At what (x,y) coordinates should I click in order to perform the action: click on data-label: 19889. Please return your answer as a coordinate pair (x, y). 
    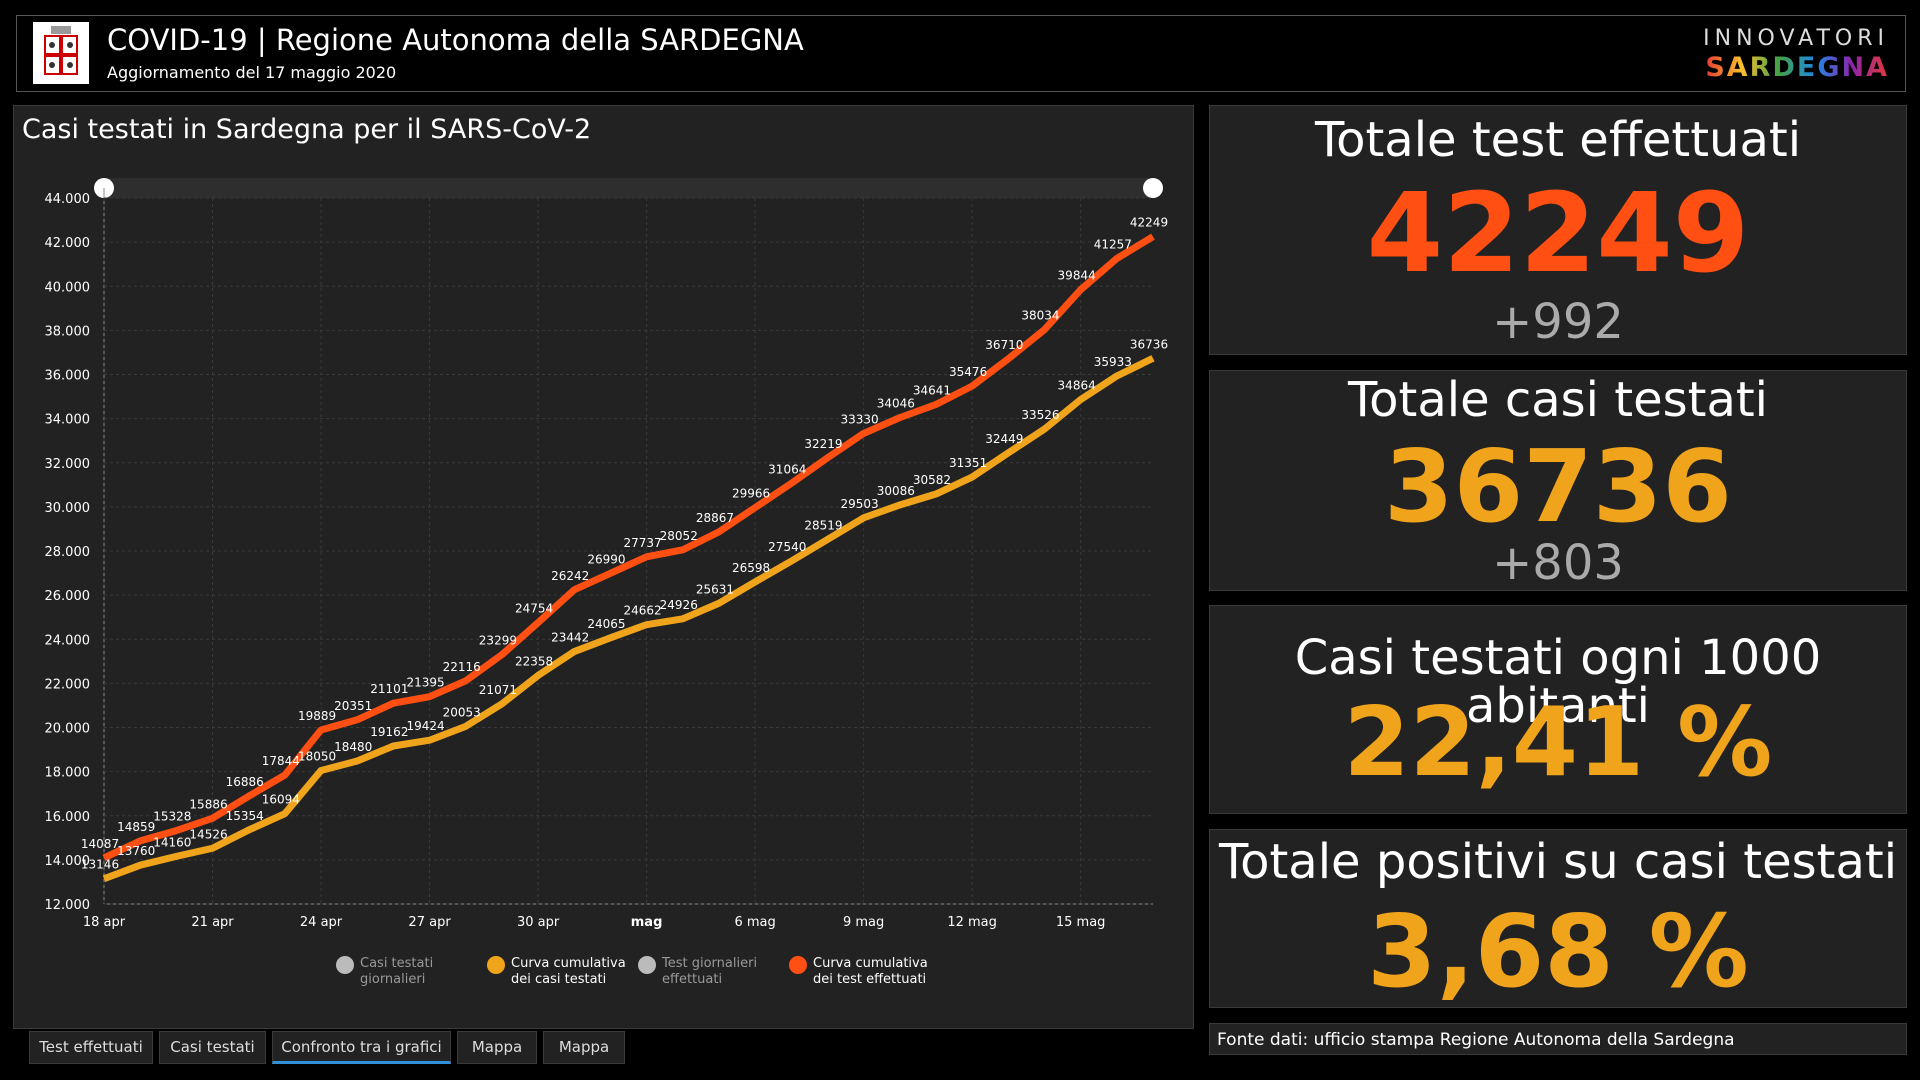
    Looking at the image, I should click on (317, 716).